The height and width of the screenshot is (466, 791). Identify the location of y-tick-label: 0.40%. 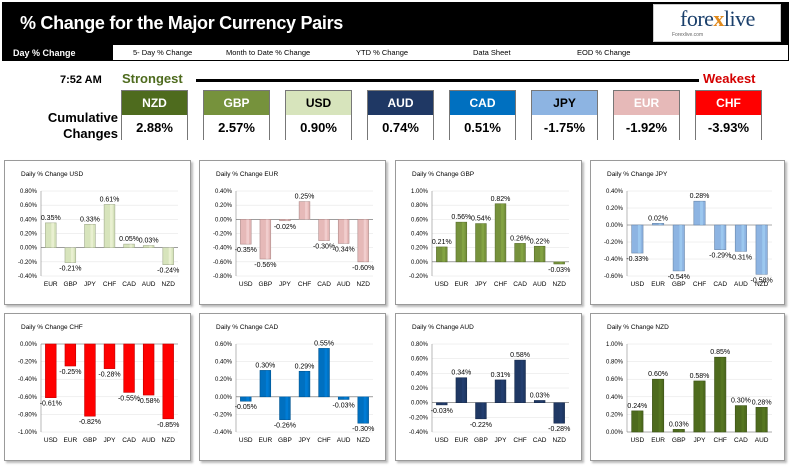
(420, 235).